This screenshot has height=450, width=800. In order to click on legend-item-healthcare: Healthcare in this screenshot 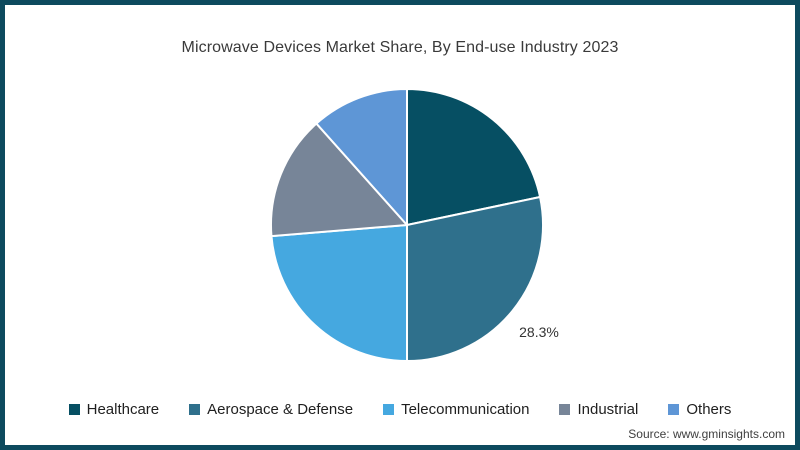, I will do `click(114, 409)`.